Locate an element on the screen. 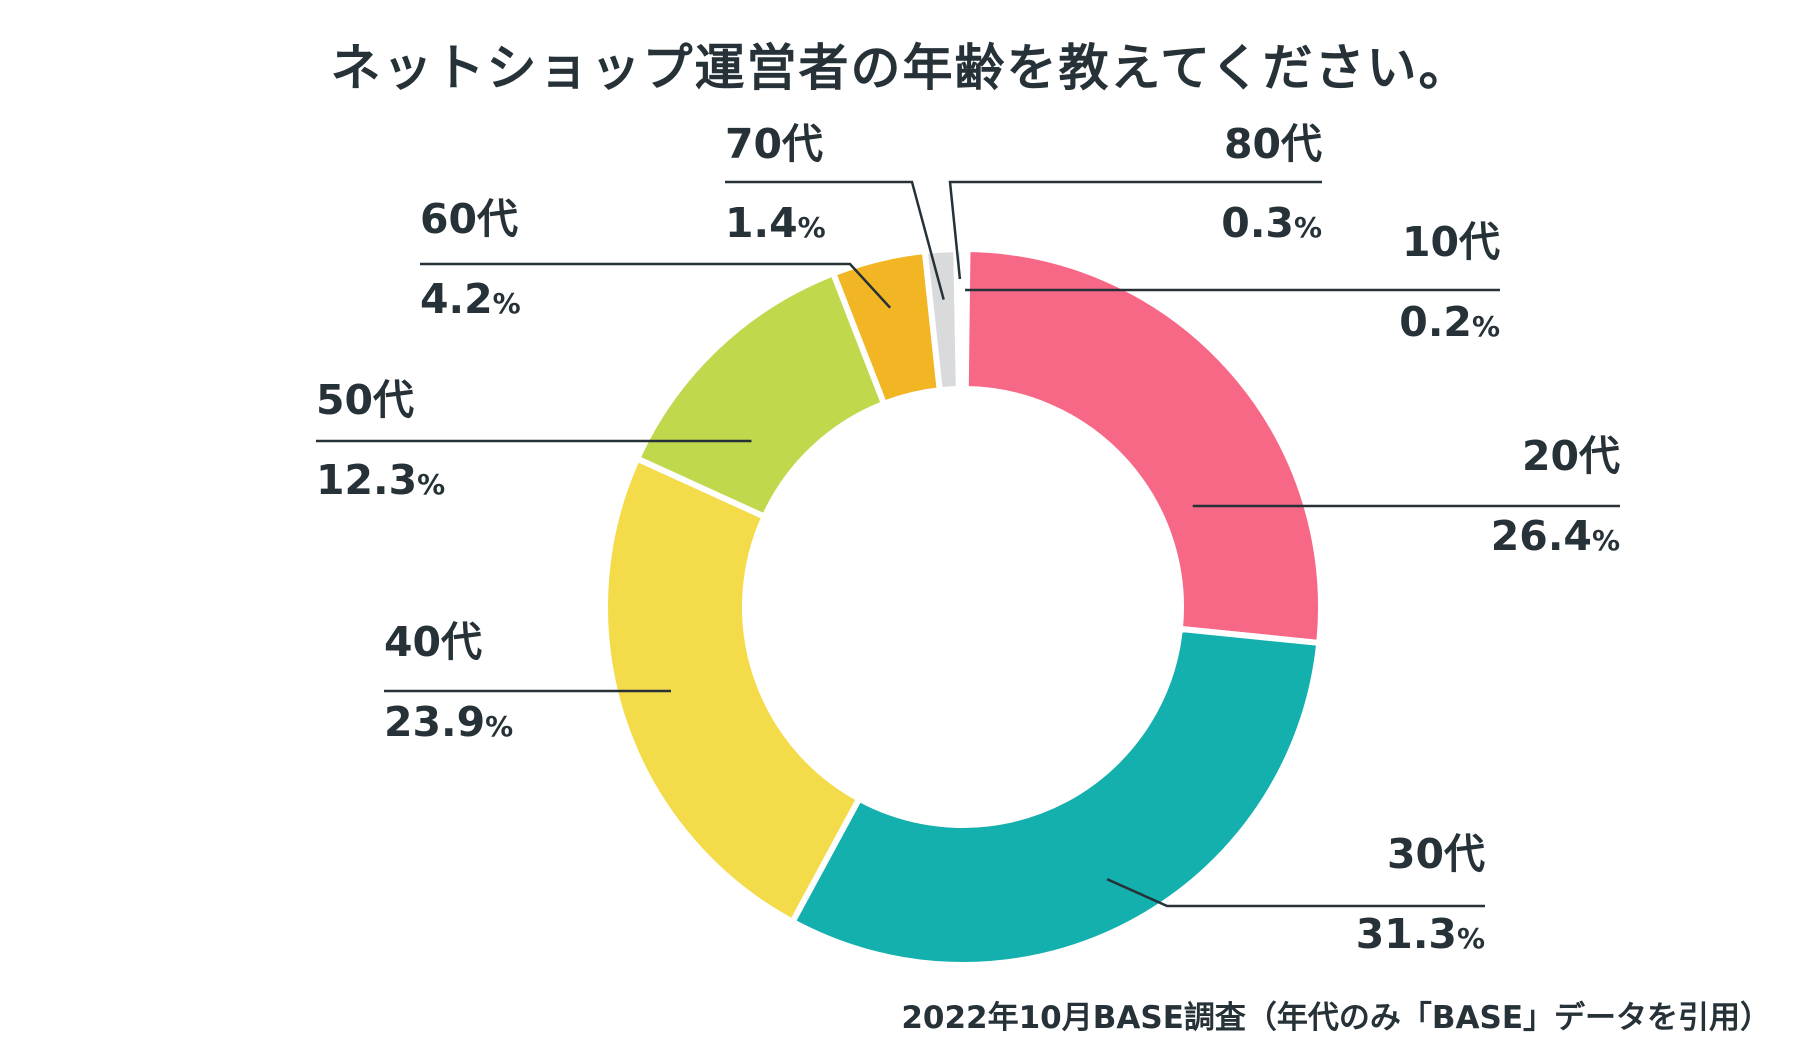 The width and height of the screenshot is (1801, 1051). slice-label-2: 20代 is located at coordinates (1571, 456).